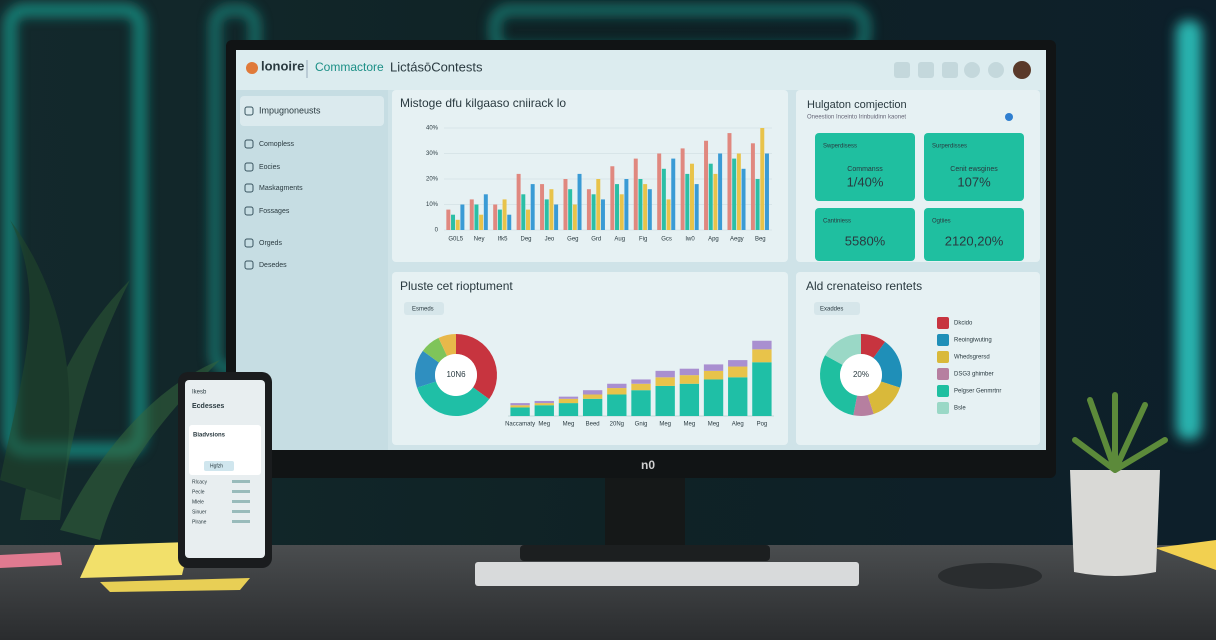  I want to click on center-label: 10N6, so click(456, 374).